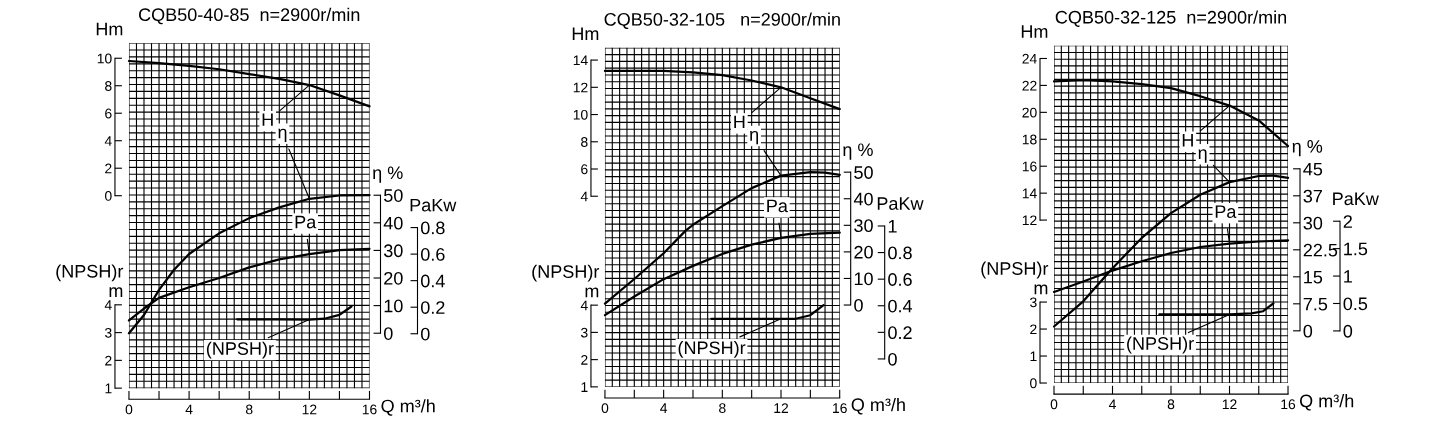  I want to click on y-tick-label: 0, so click(1033, 383).